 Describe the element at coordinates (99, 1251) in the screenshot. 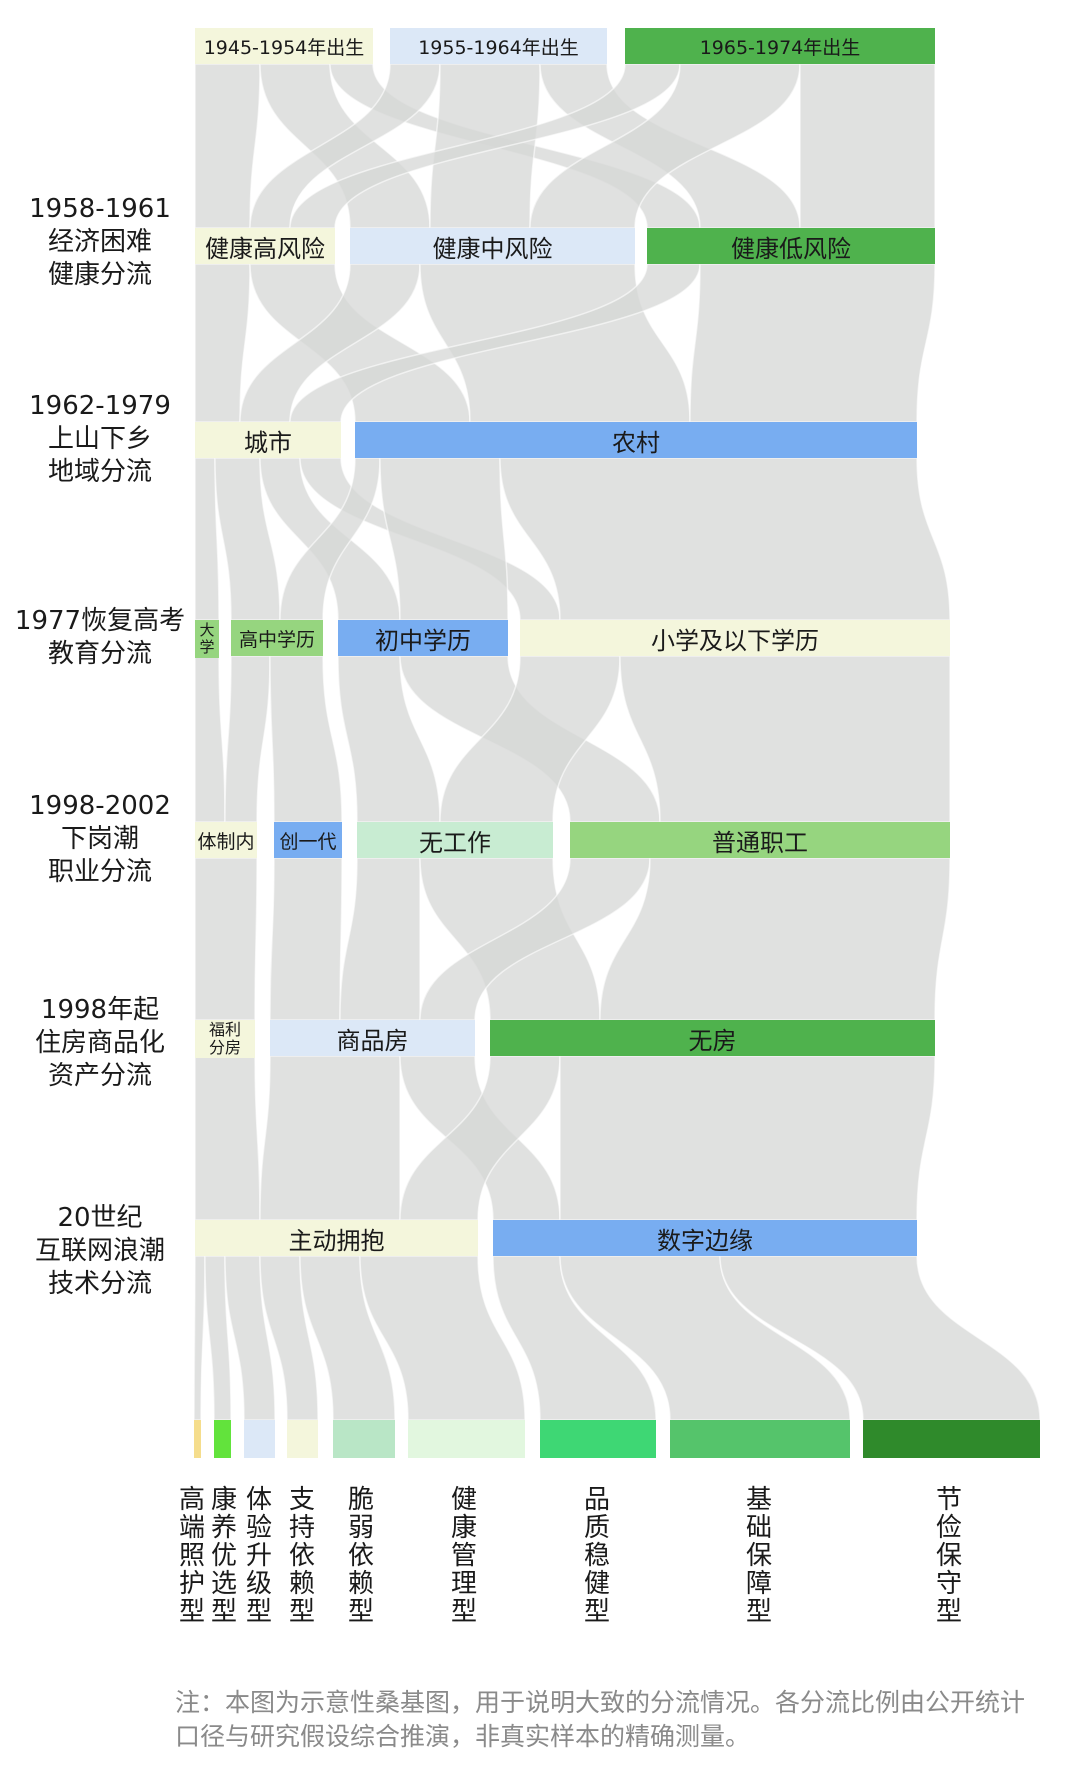

I see `row-label-tech: 20世纪 互联网浪潮 技术分流` at that location.